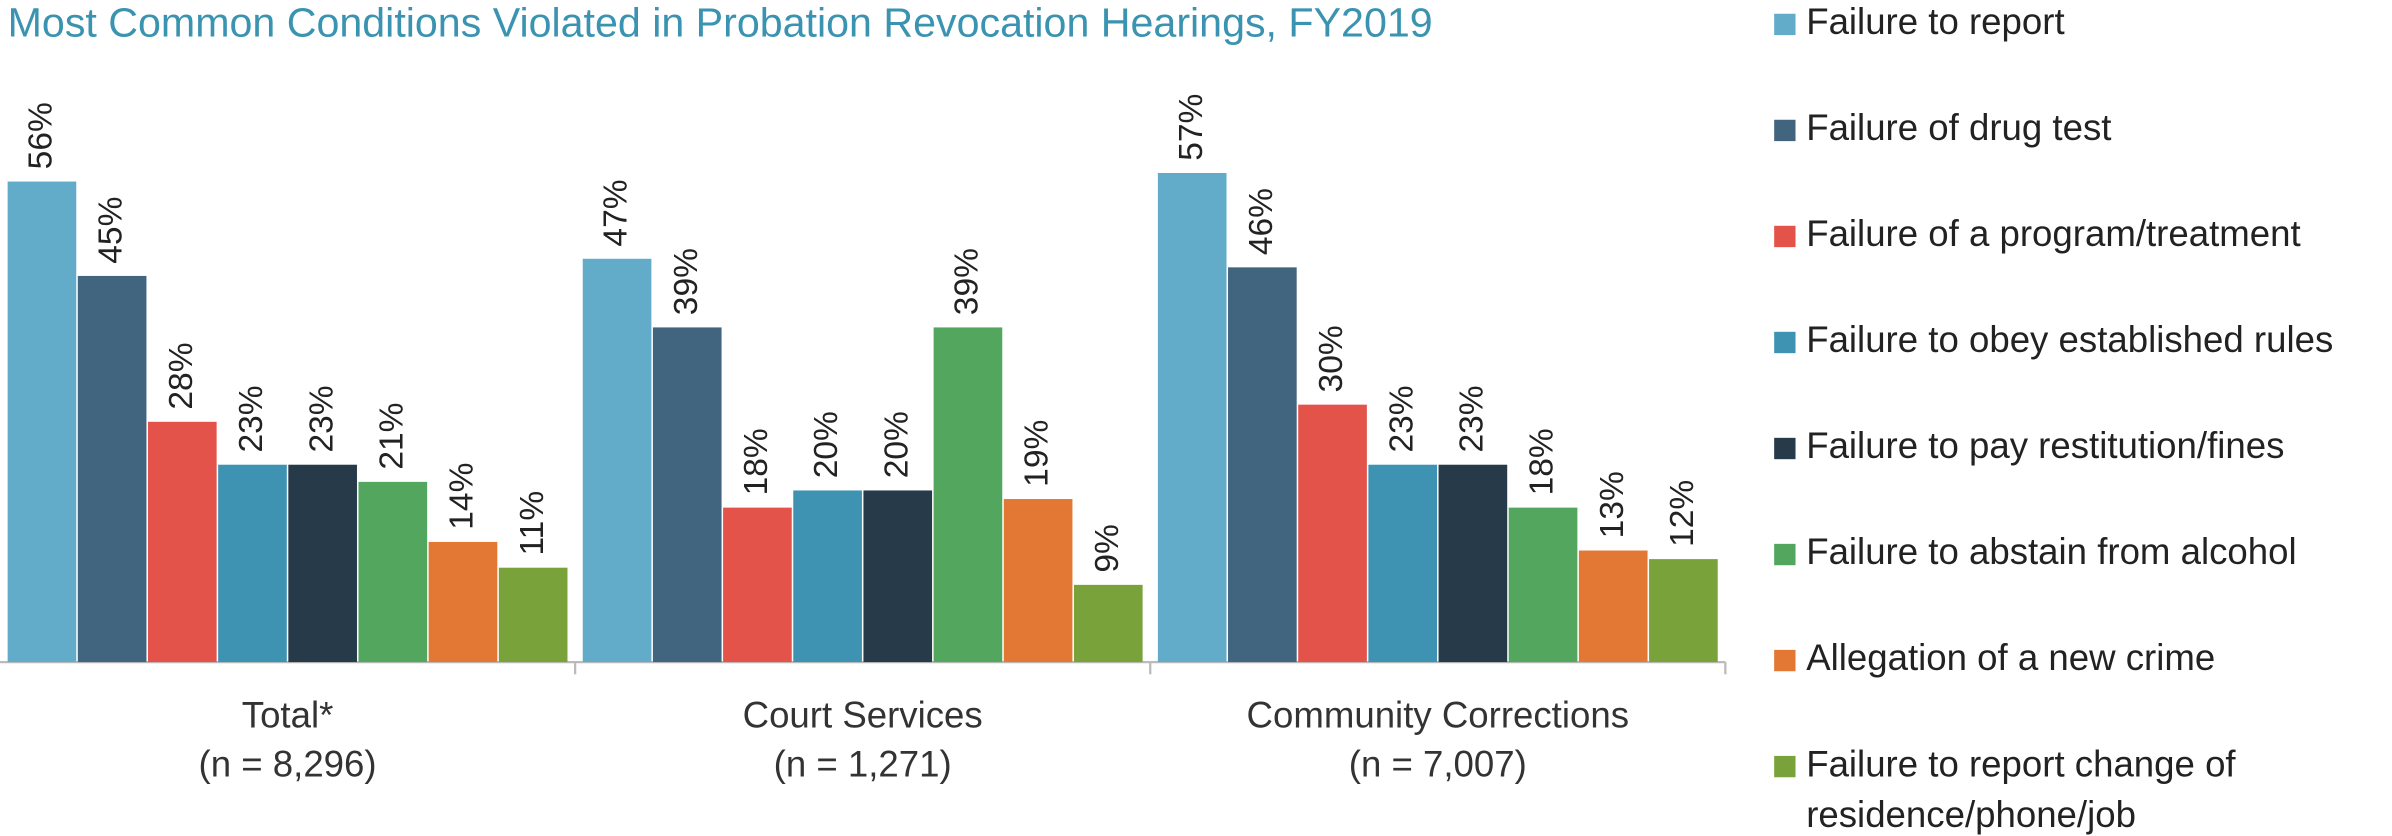  Describe the element at coordinates (1958, 127) in the screenshot. I see `legend-label: Failure of drug test` at that location.